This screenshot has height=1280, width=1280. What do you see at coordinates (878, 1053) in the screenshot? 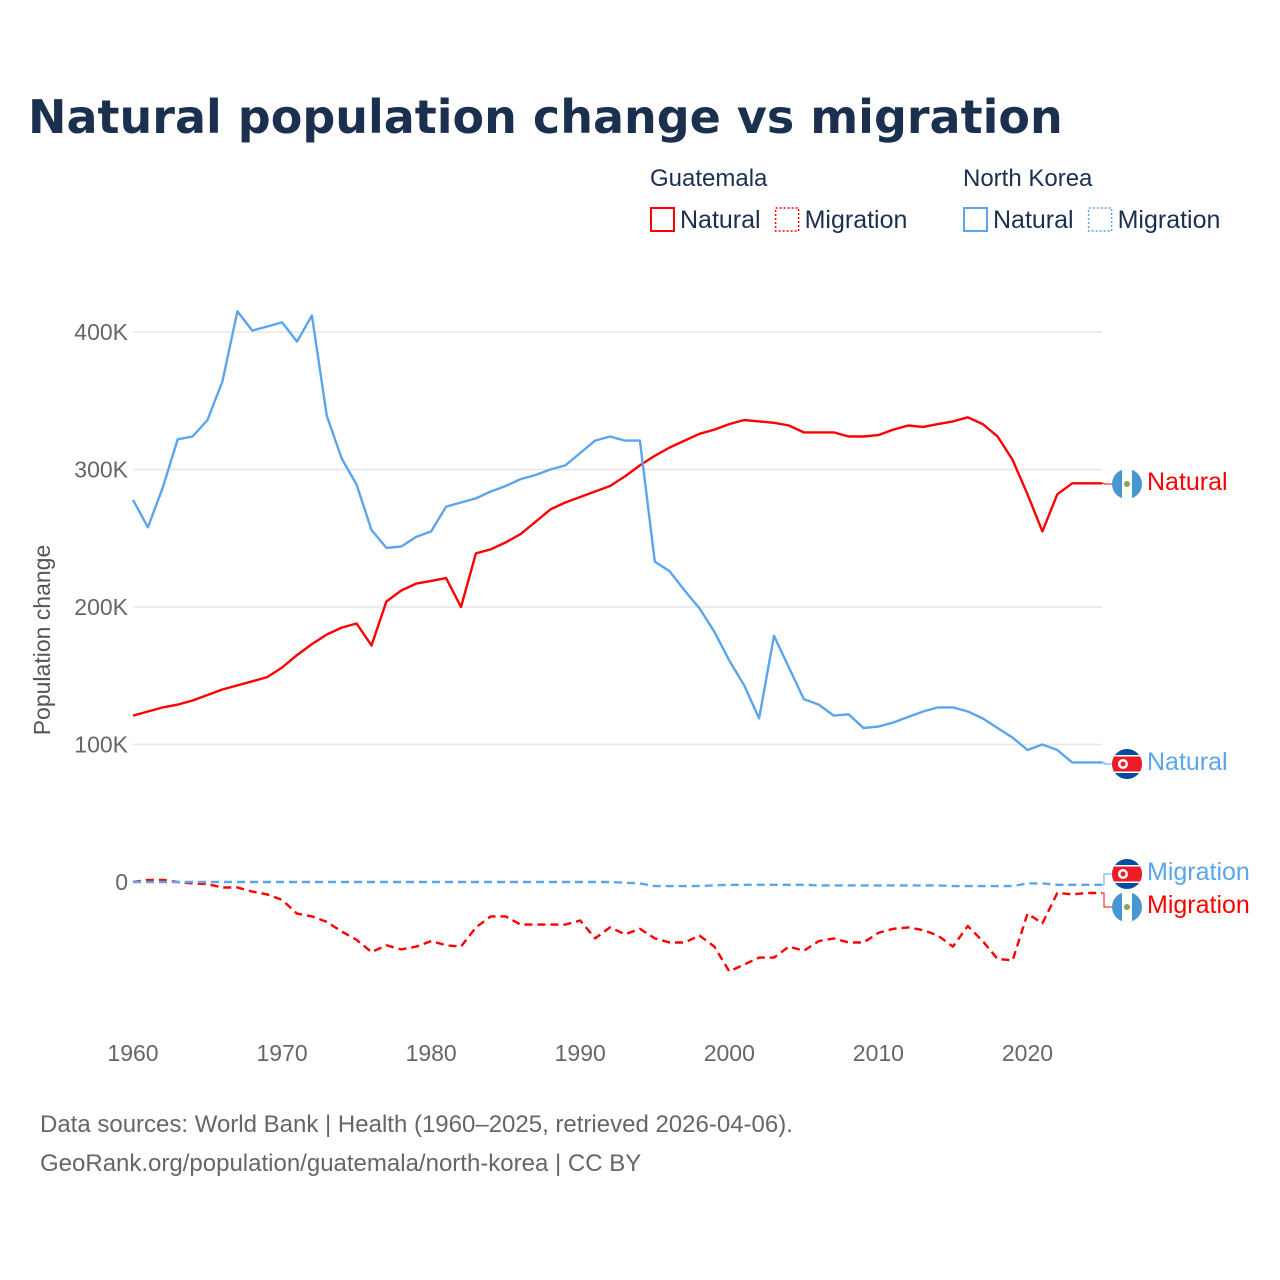
I see `x-tick-label: 2010` at bounding box center [878, 1053].